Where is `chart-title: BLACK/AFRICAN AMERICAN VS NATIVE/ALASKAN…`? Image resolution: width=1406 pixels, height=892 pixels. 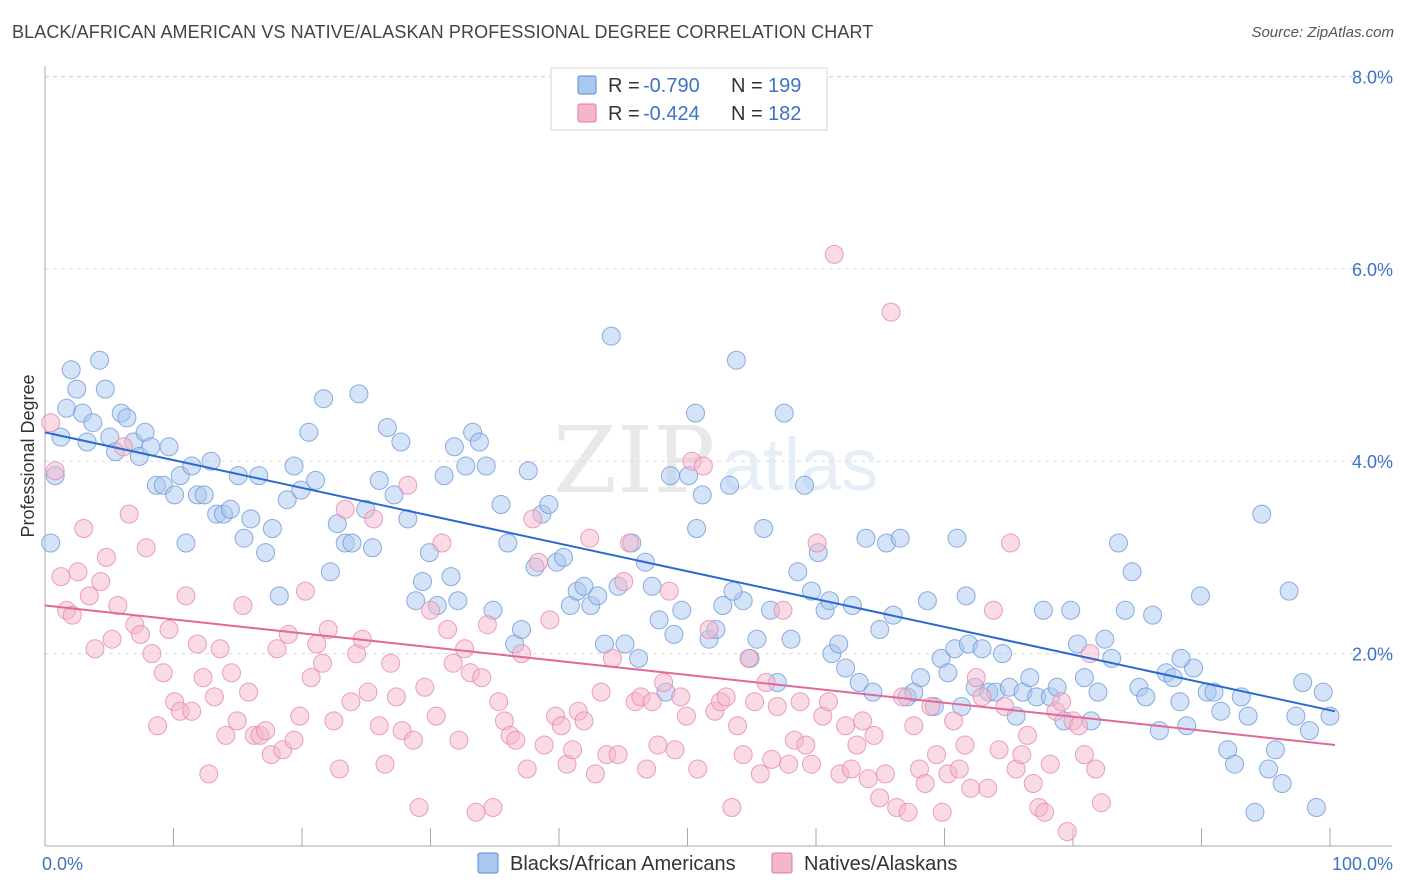 chart-title: BLACK/AFRICAN AMERICAN VS NATIVE/ALASKAN… is located at coordinates (443, 32).